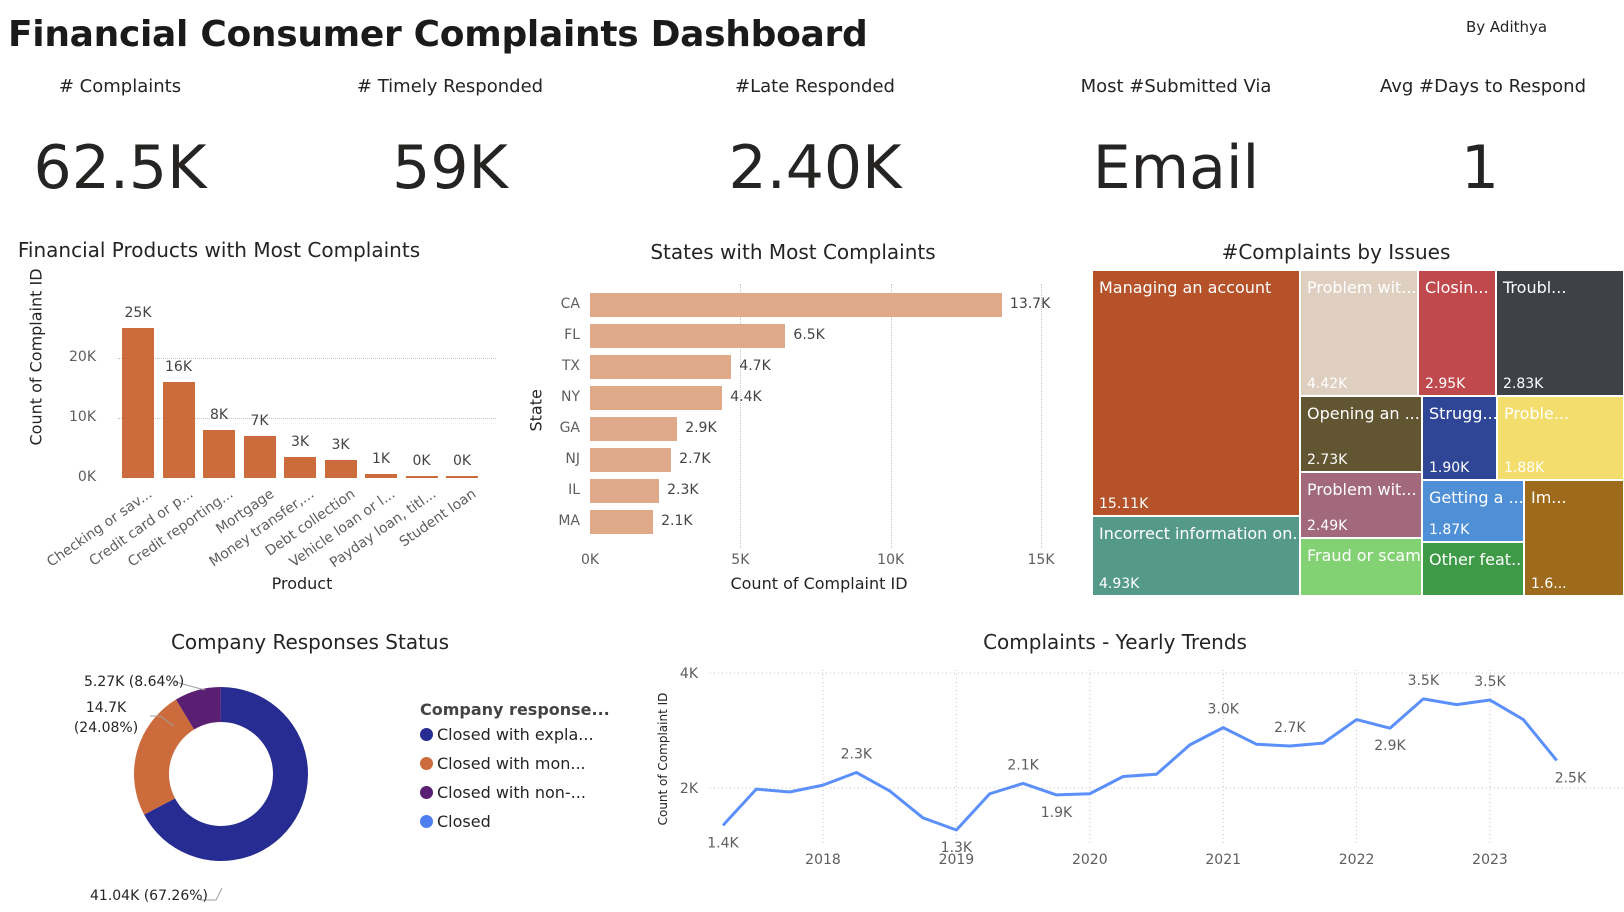 Image resolution: width=1624 pixels, height=912 pixels. I want to click on author-label: By Adithya, so click(1506, 27).